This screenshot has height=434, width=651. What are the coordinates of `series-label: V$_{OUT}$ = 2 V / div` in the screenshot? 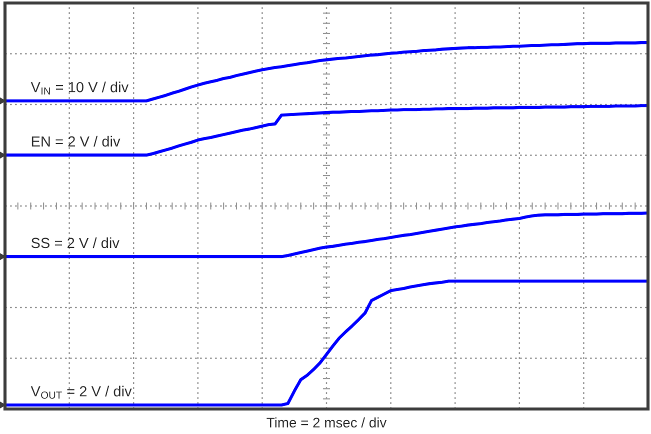 It's located at (81, 392).